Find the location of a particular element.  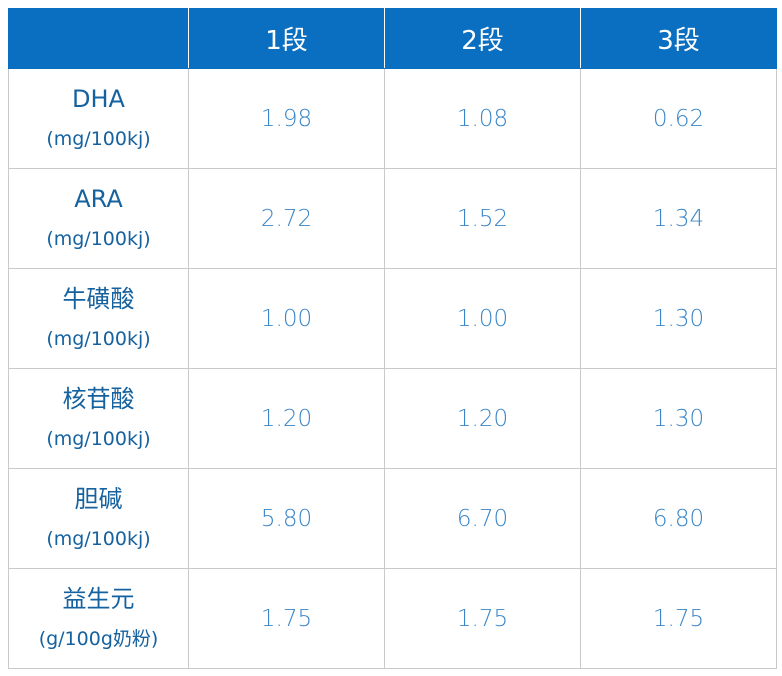

row-label-cell: DHA (mg/100kj) is located at coordinates (98, 118).